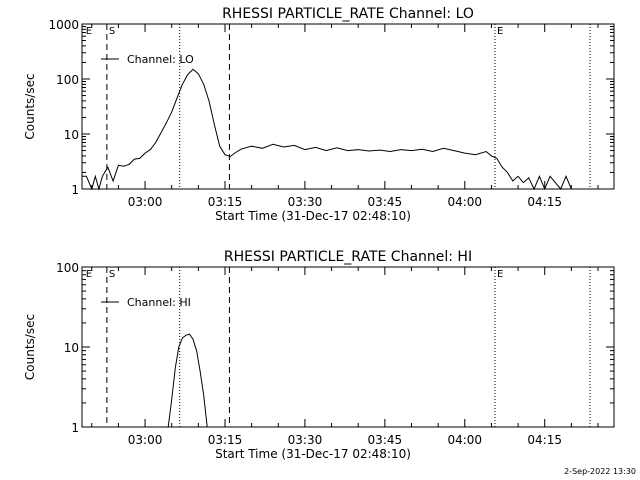 The width and height of the screenshot is (640, 480). What do you see at coordinates (187, 380) in the screenshot?
I see `series-line` at bounding box center [187, 380].